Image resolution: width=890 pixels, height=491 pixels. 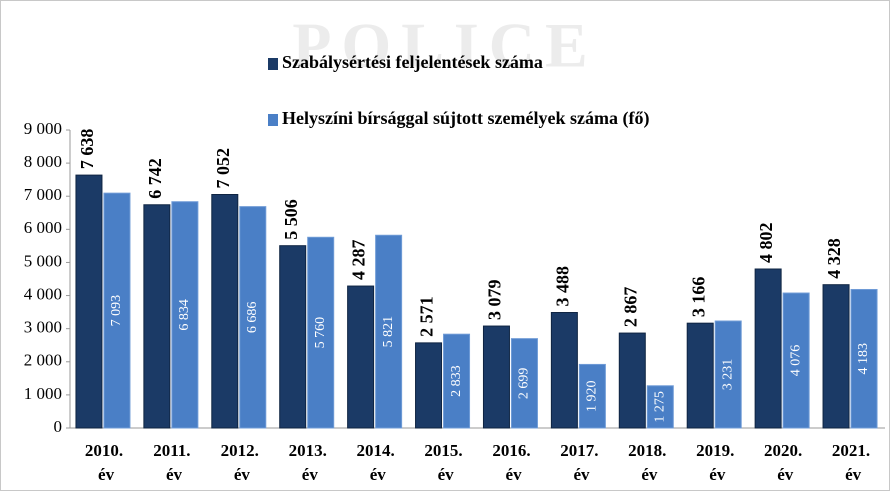 What do you see at coordinates (43, 360) in the screenshot?
I see `y-tick-label: 2 000` at bounding box center [43, 360].